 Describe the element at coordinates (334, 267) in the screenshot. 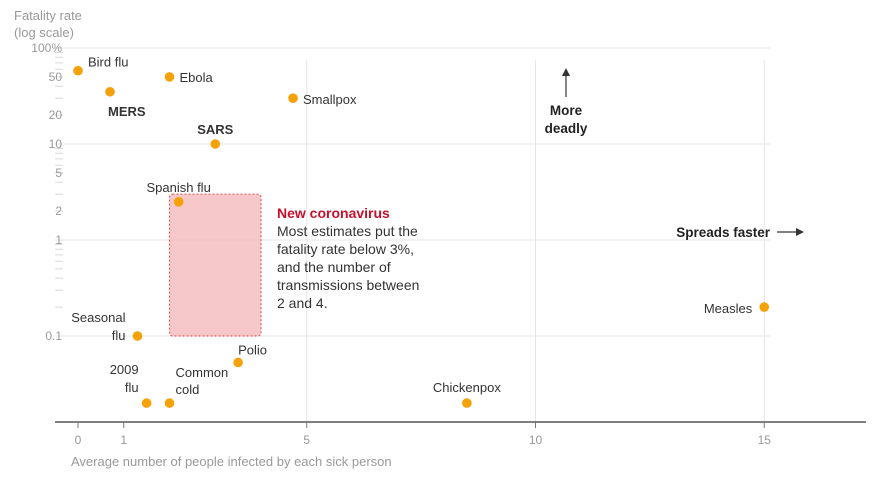

I see `coronavirus-text-line: and the number of` at that location.